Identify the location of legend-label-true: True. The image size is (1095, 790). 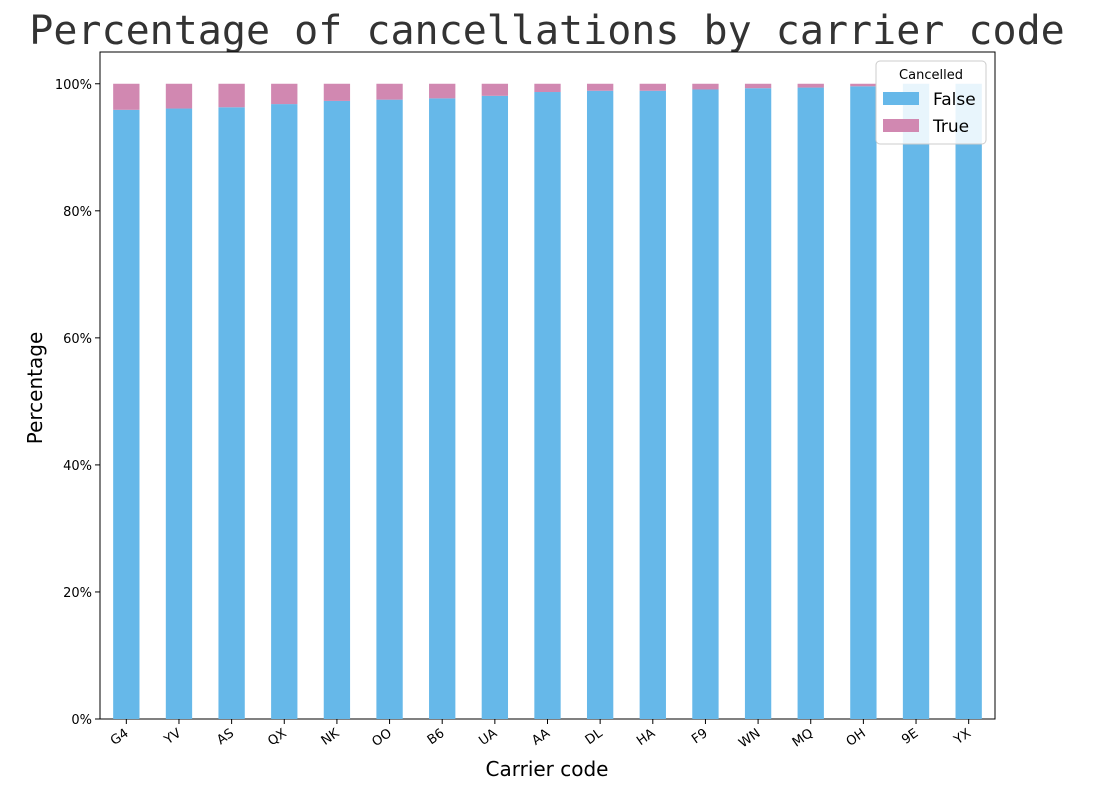
(950, 127).